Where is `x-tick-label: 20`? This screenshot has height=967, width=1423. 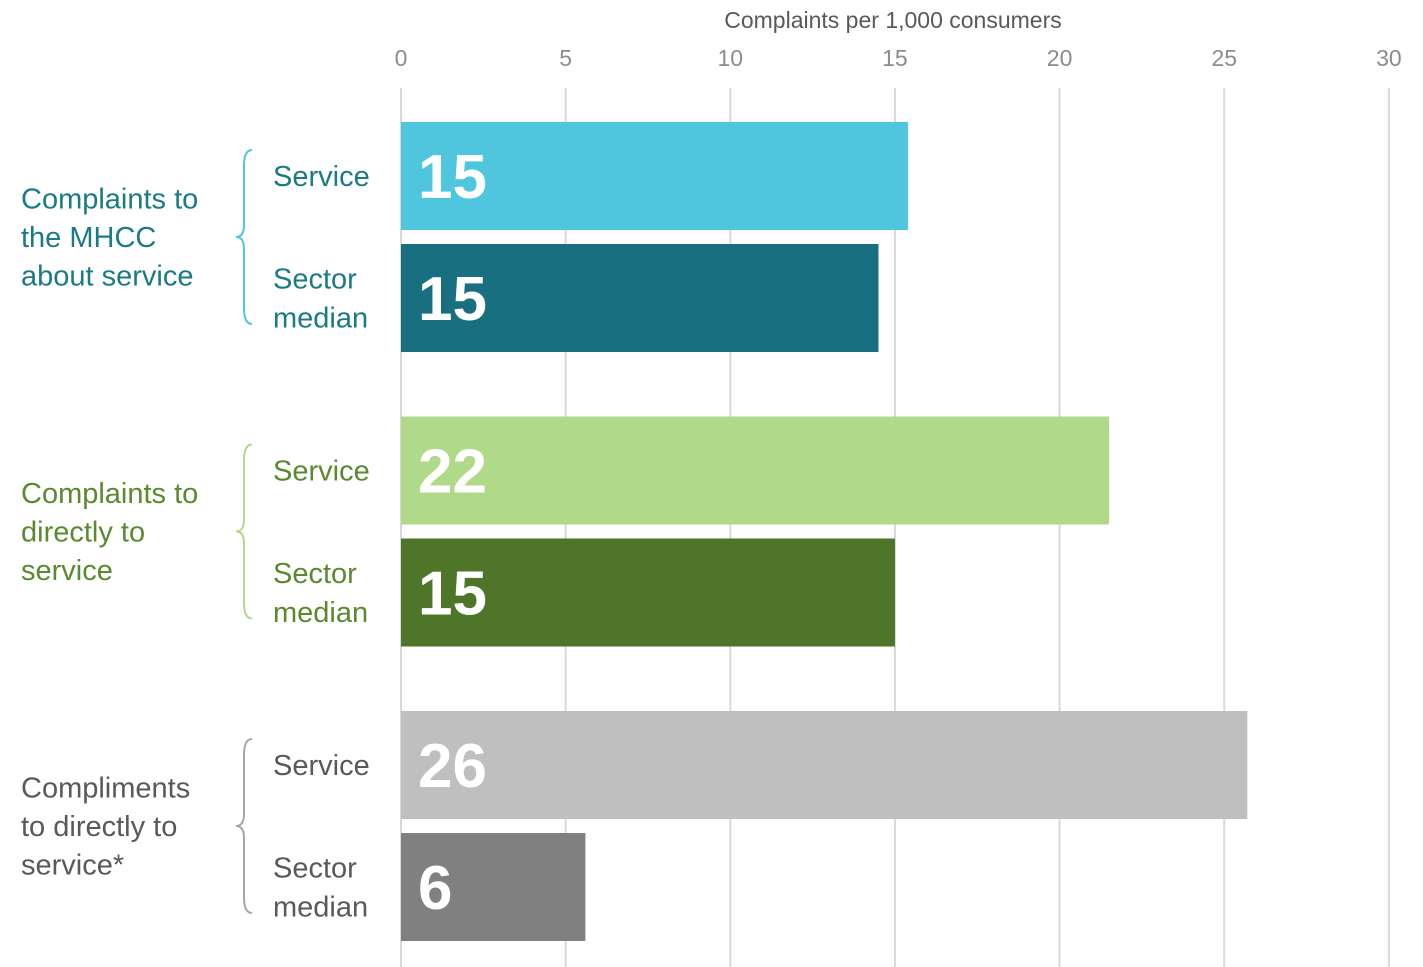
x-tick-label: 20 is located at coordinates (1060, 58).